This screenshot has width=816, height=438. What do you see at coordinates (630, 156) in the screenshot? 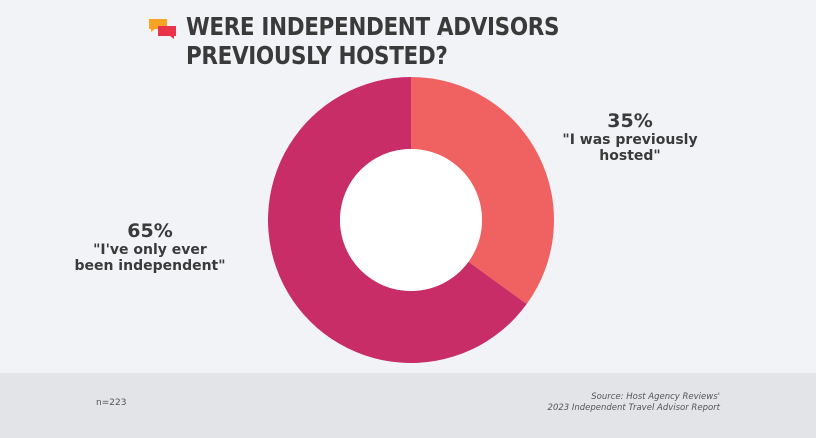
I see `slice-text-hosted-line2: hosted"` at bounding box center [630, 156].